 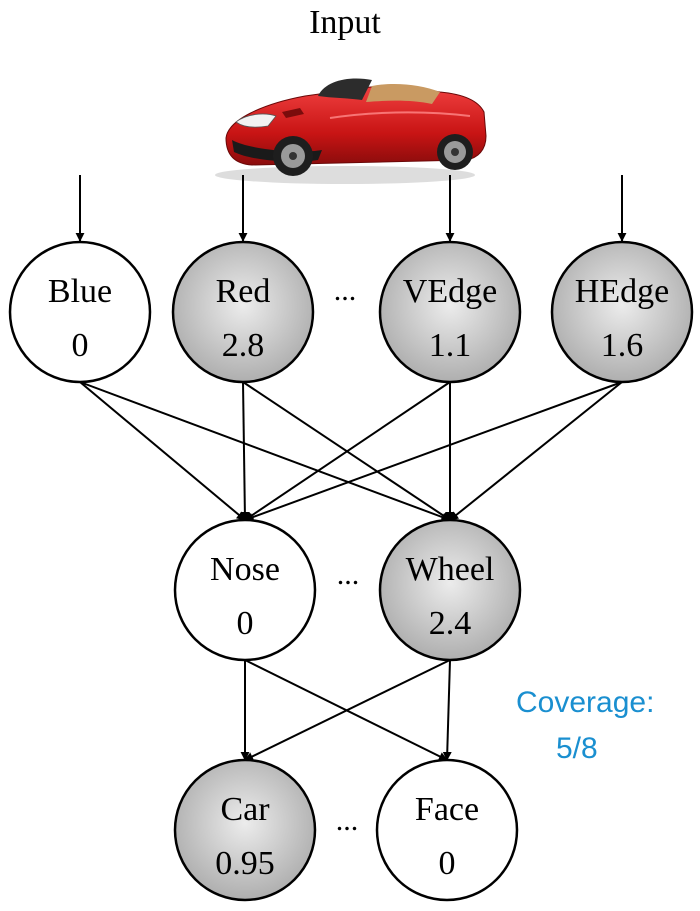 I want to click on neuron-circle-vedge, so click(x=450, y=312).